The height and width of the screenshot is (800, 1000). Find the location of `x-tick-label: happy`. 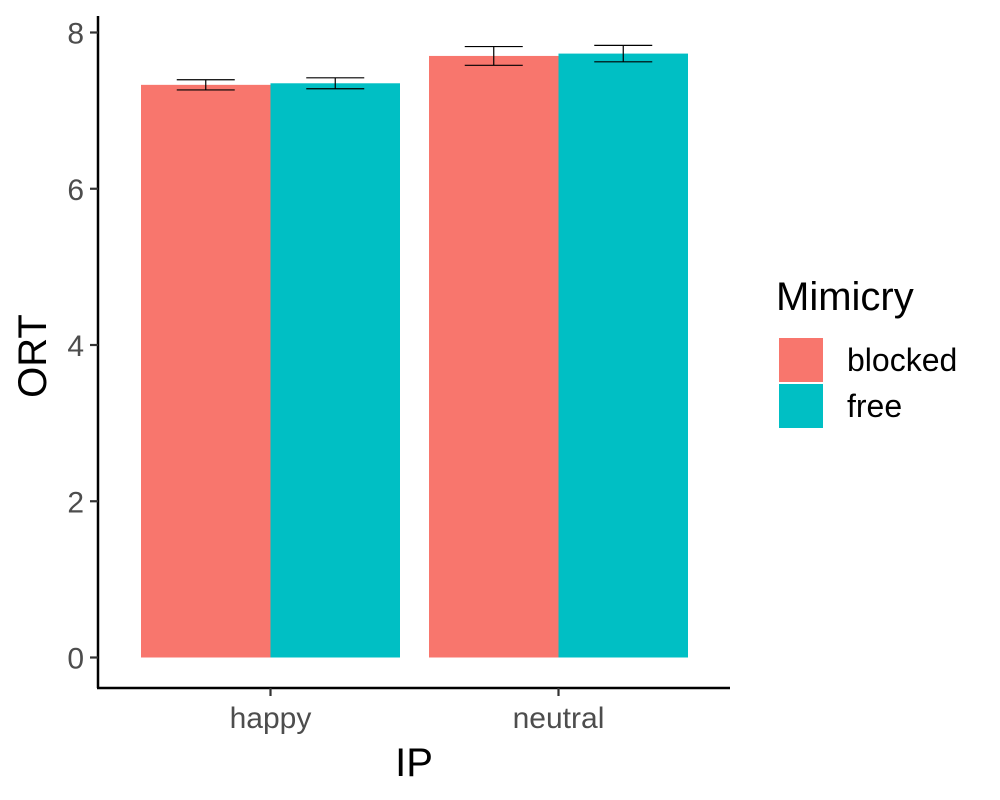

x-tick-label: happy is located at coordinates (271, 718).